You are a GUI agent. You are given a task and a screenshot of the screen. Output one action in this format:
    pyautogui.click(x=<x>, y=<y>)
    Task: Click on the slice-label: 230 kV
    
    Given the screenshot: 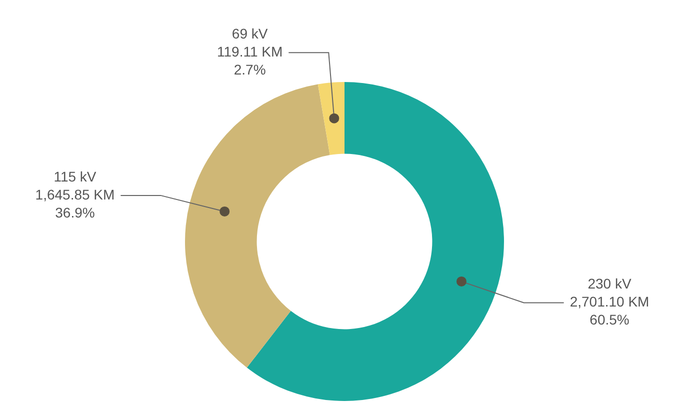 What is the action you would take?
    pyautogui.click(x=610, y=284)
    